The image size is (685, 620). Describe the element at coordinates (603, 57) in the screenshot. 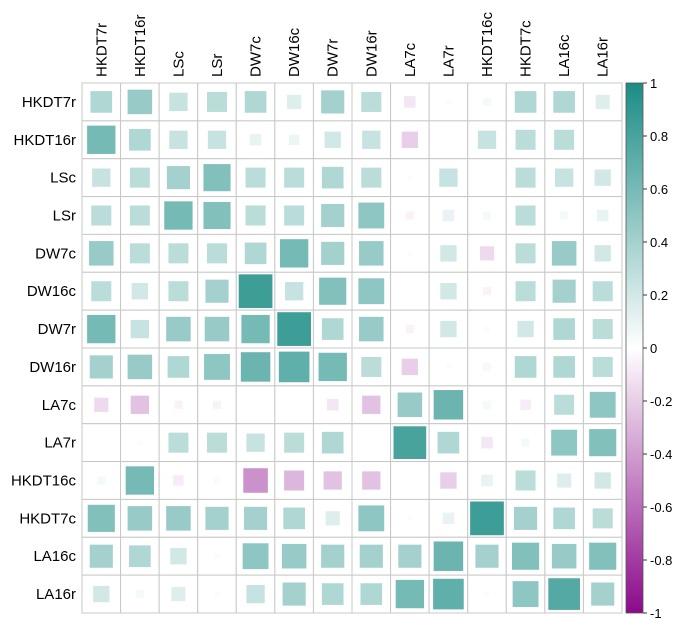

I see `column-label: LA16r` at that location.